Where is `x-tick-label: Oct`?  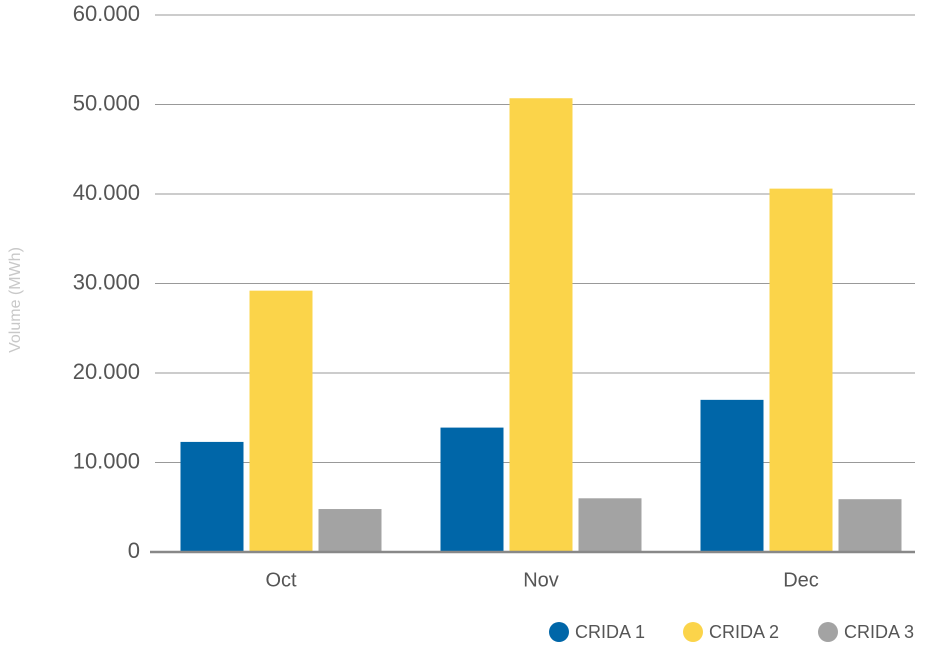
x-tick-label: Oct is located at coordinates (281, 580).